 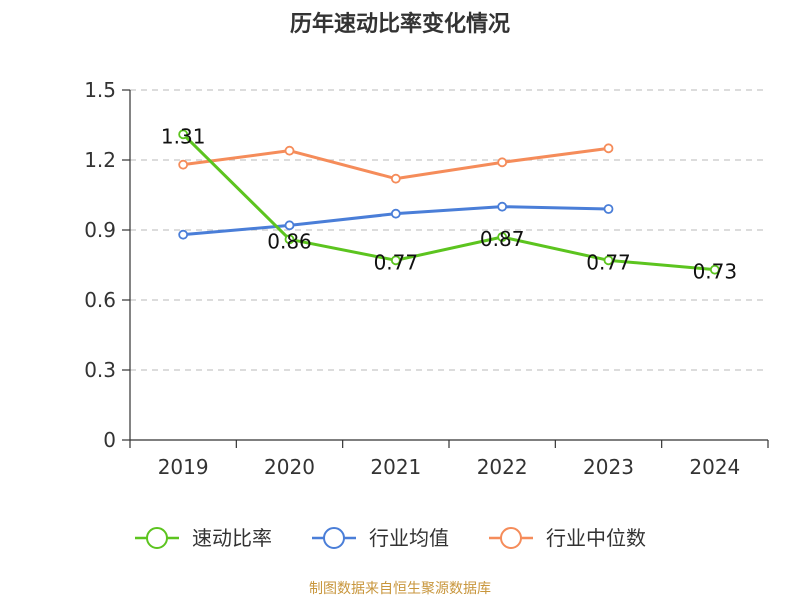 I want to click on y-tick-label: 0, so click(x=109, y=440).